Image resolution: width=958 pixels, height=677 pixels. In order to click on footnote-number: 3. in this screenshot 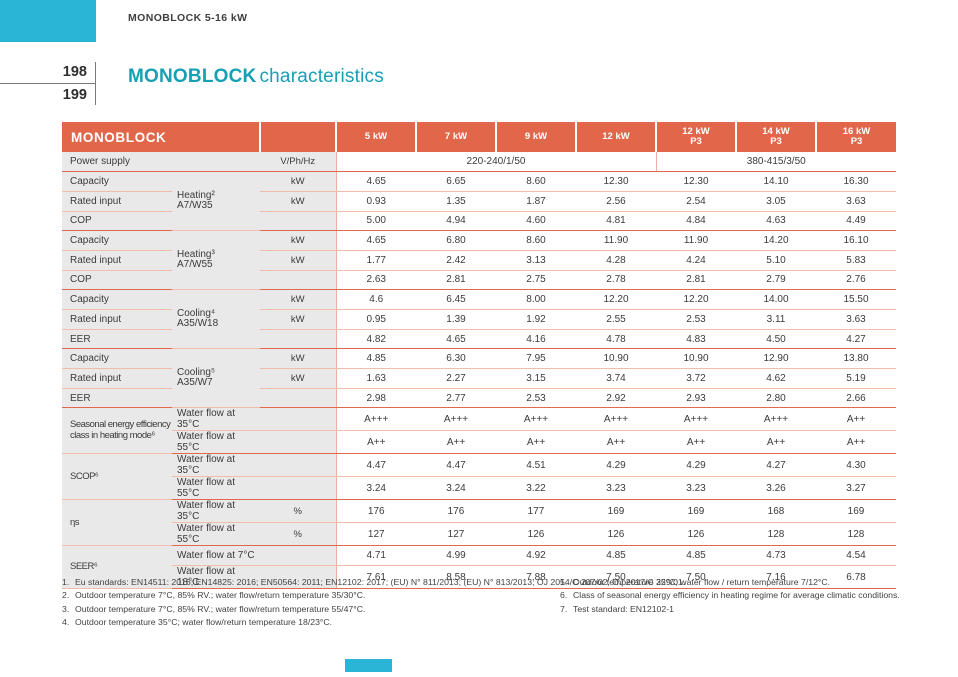, I will do `click(66, 608)`.